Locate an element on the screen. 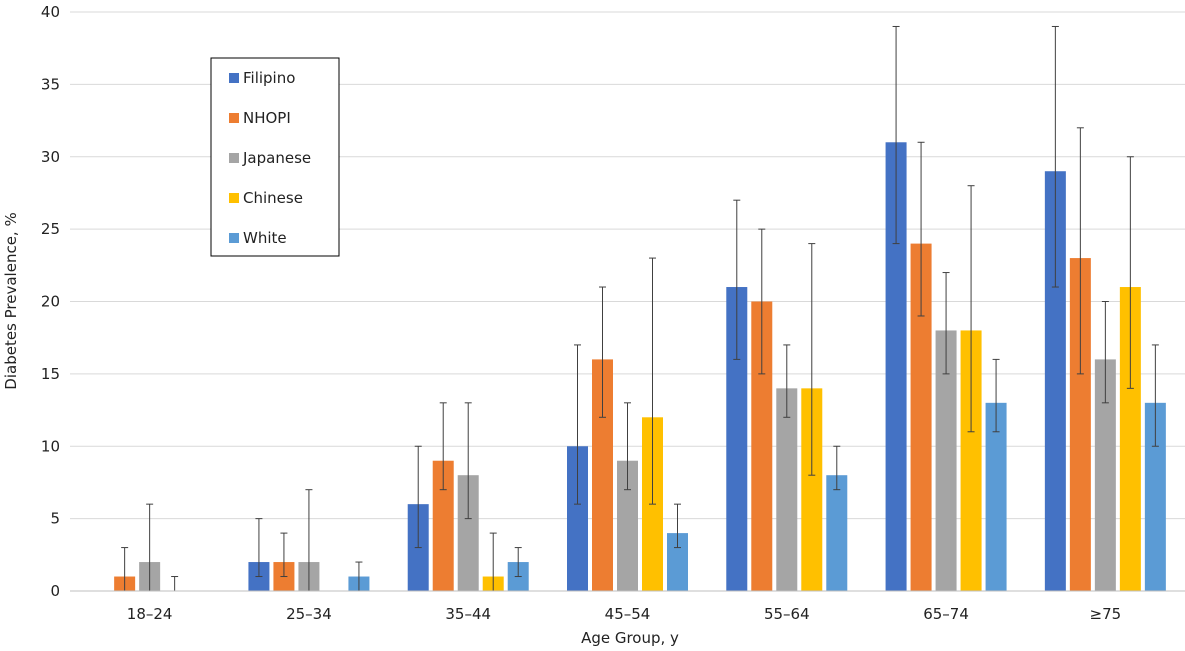  x-tick-label: 65–74 is located at coordinates (946, 614).